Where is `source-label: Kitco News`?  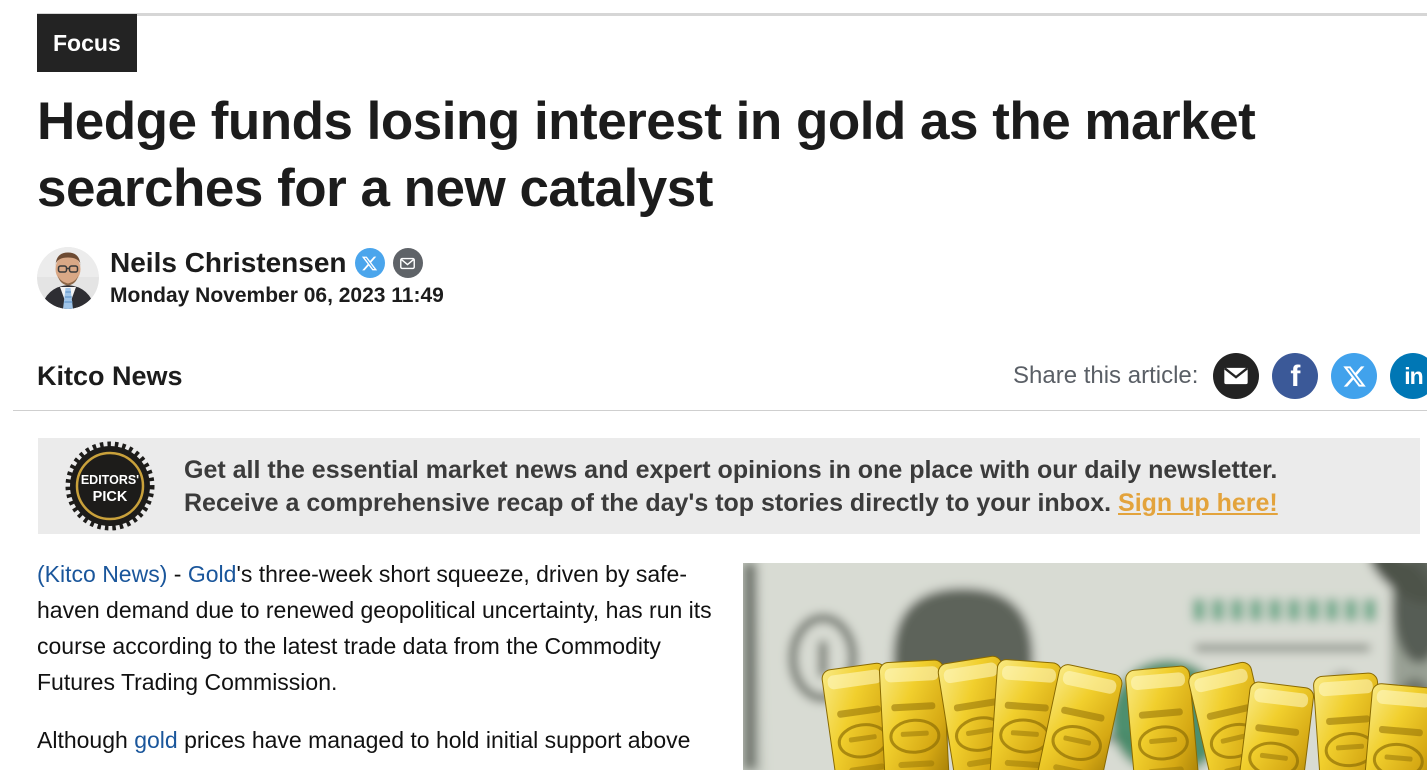 source-label: Kitco News is located at coordinates (110, 376).